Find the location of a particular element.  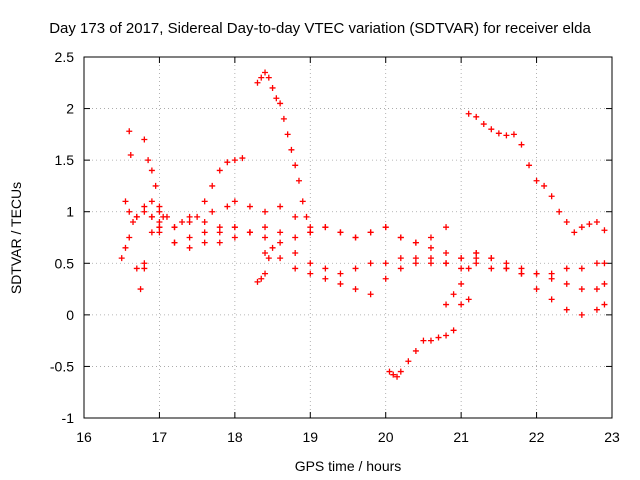

x-axis-label: GPS time / hours is located at coordinates (348, 466).